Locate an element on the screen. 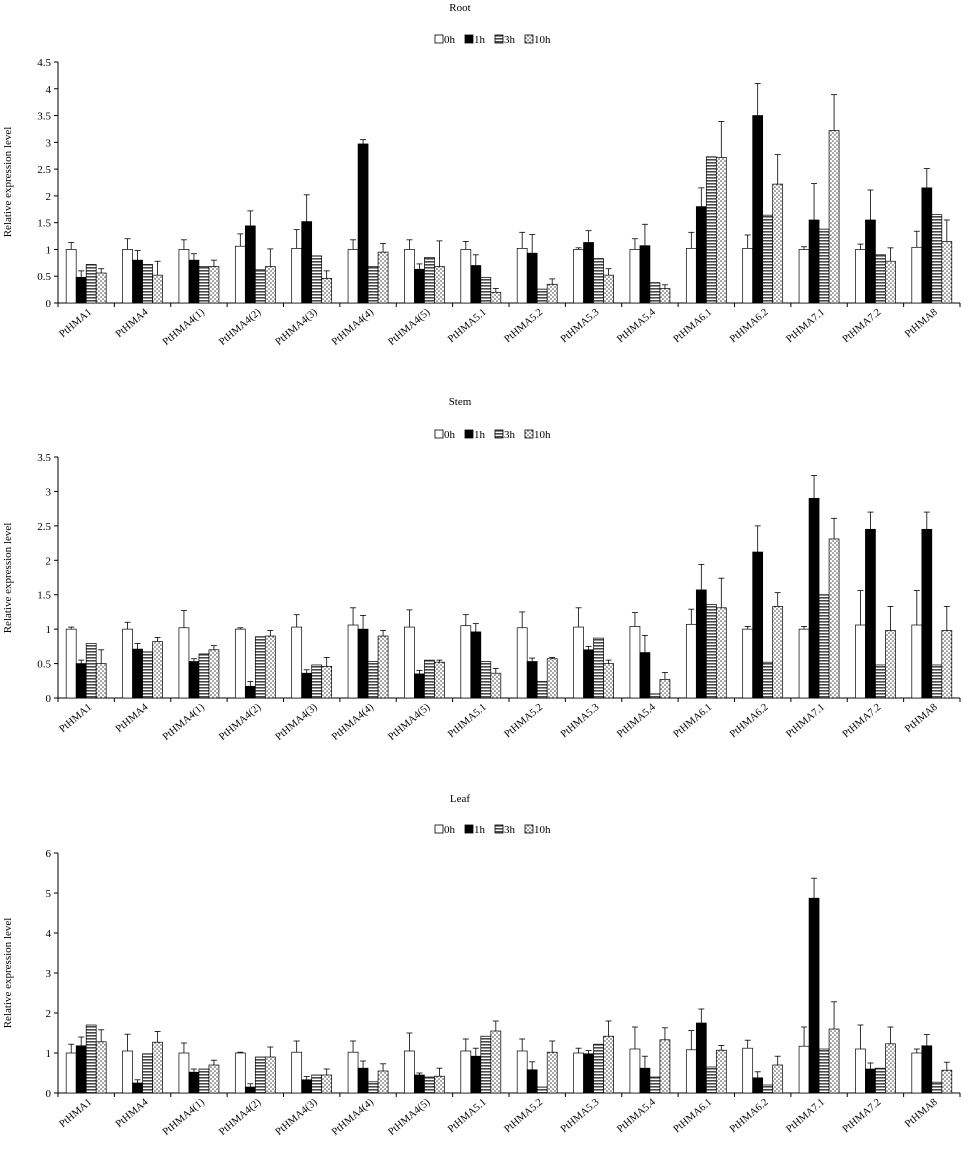  x-tick-label: PtHMA4(5) is located at coordinates (409, 327).